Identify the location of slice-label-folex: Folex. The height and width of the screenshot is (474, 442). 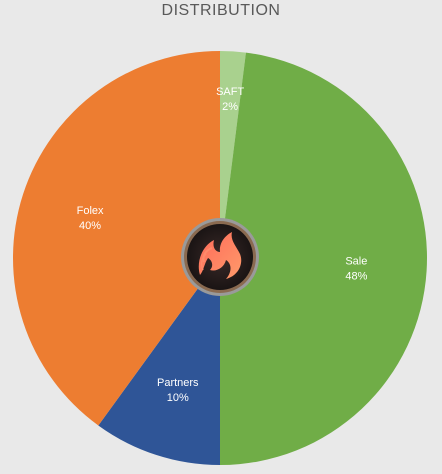
(90, 211).